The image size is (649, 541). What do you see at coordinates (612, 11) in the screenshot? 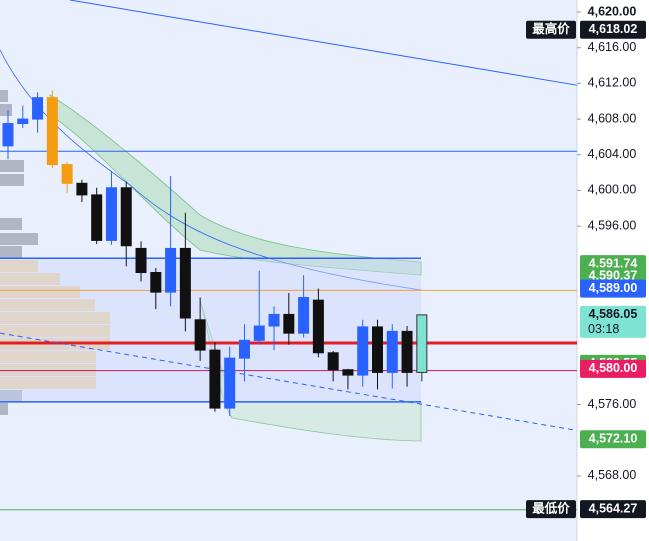
I see `y-tick-label: 4,620.00` at bounding box center [612, 11].